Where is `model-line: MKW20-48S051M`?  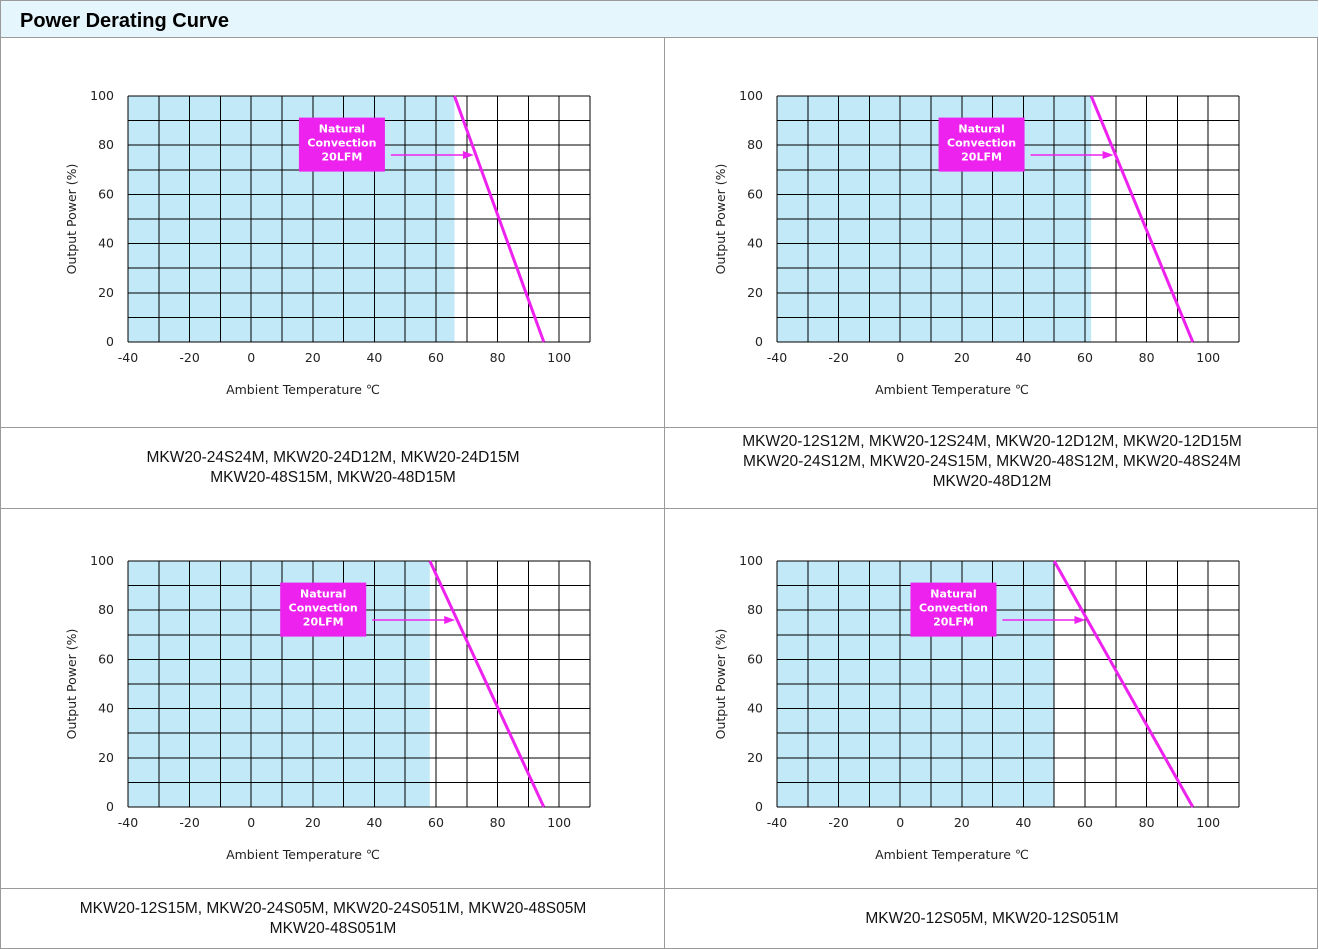 model-line: MKW20-48S051M is located at coordinates (333, 928).